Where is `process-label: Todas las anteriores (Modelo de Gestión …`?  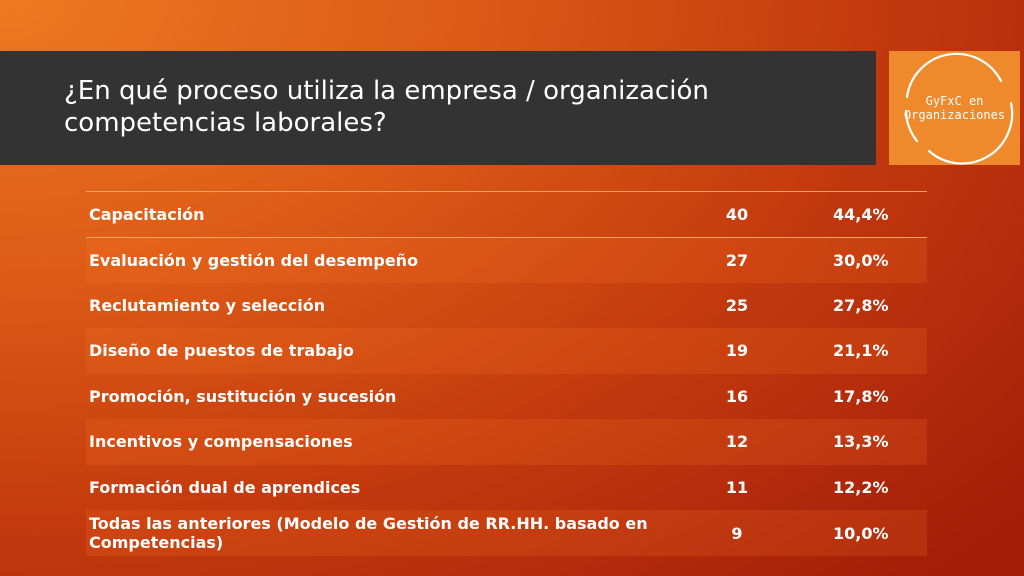 process-label: Todas las anteriores (Modelo de Gestión … is located at coordinates (368, 533).